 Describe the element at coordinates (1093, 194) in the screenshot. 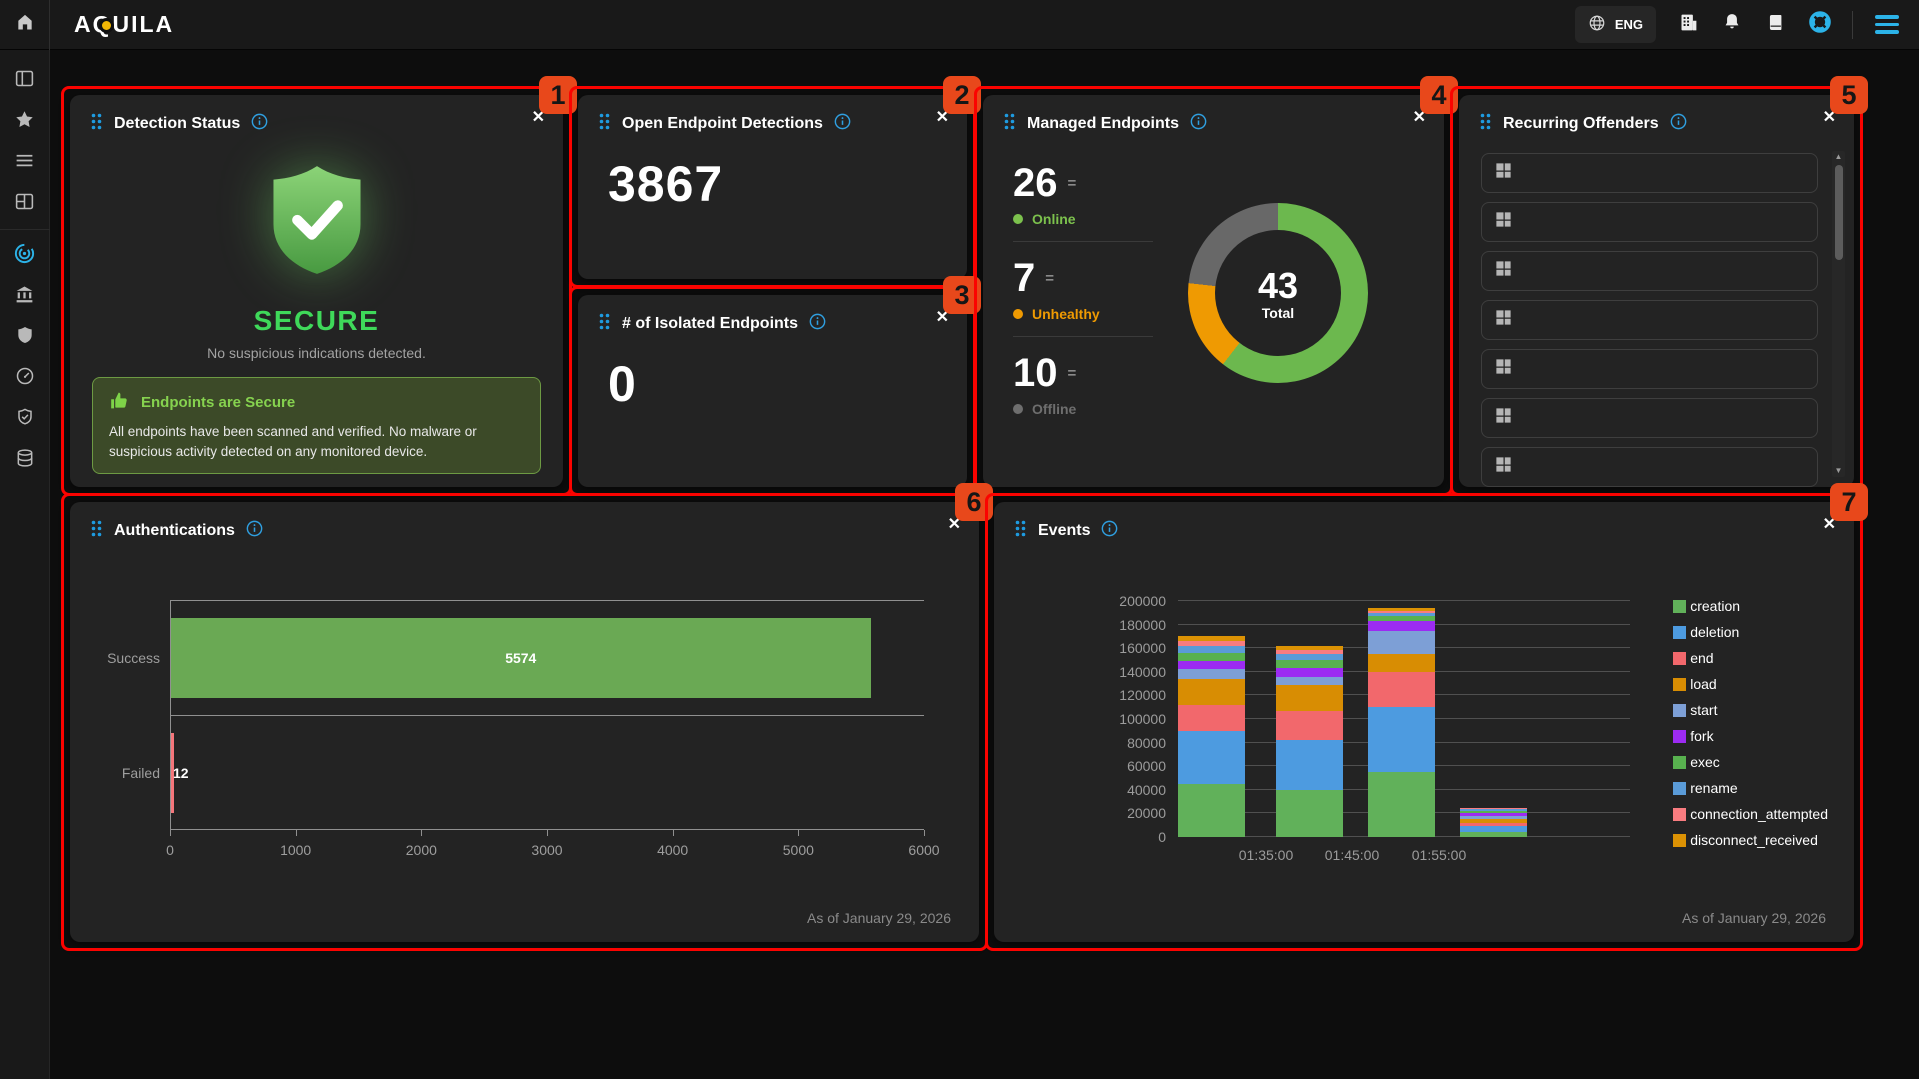

I see `stat-online: 26 = Online` at that location.